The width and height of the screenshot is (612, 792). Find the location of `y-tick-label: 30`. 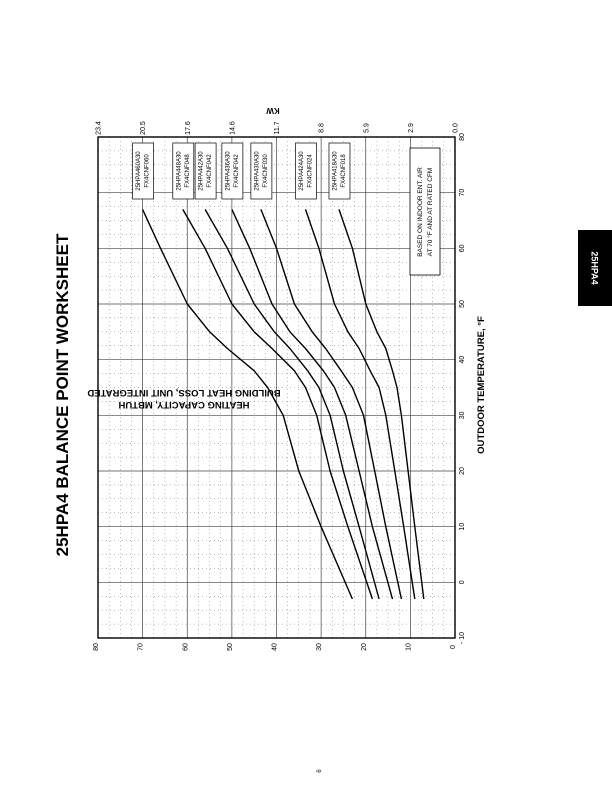

y-tick-label: 30 is located at coordinates (319, 647).